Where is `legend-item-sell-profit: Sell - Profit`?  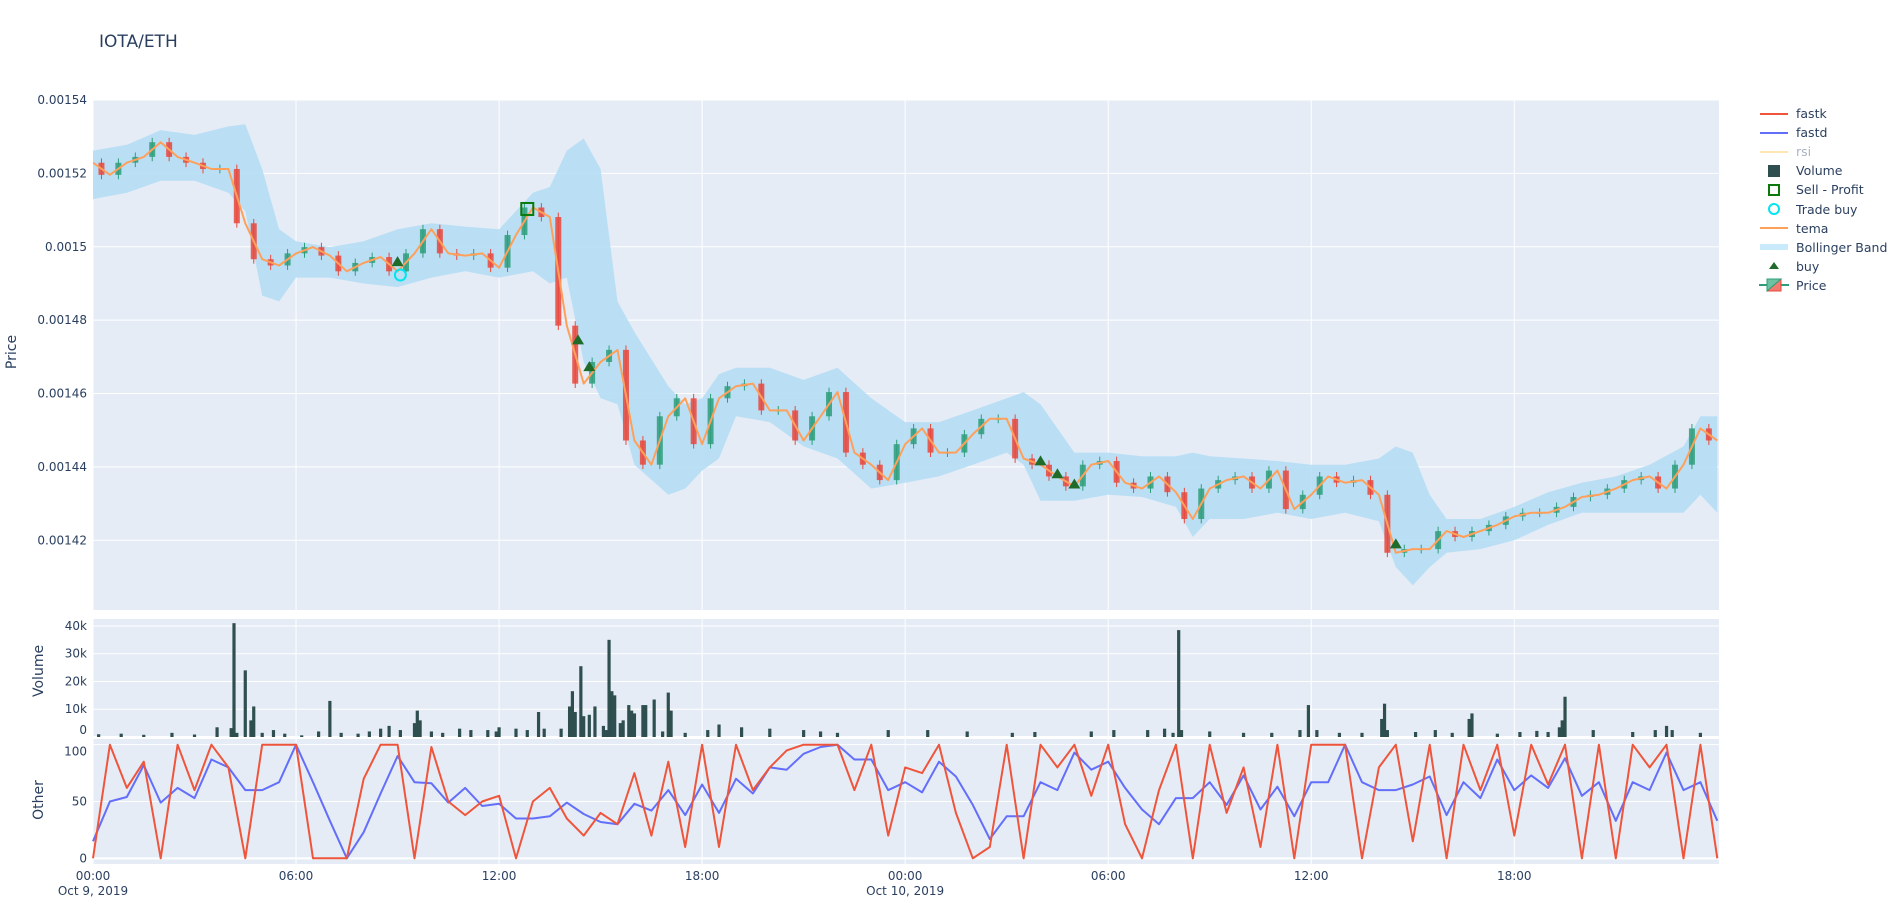 legend-item-sell-profit: Sell - Profit is located at coordinates (1821, 189).